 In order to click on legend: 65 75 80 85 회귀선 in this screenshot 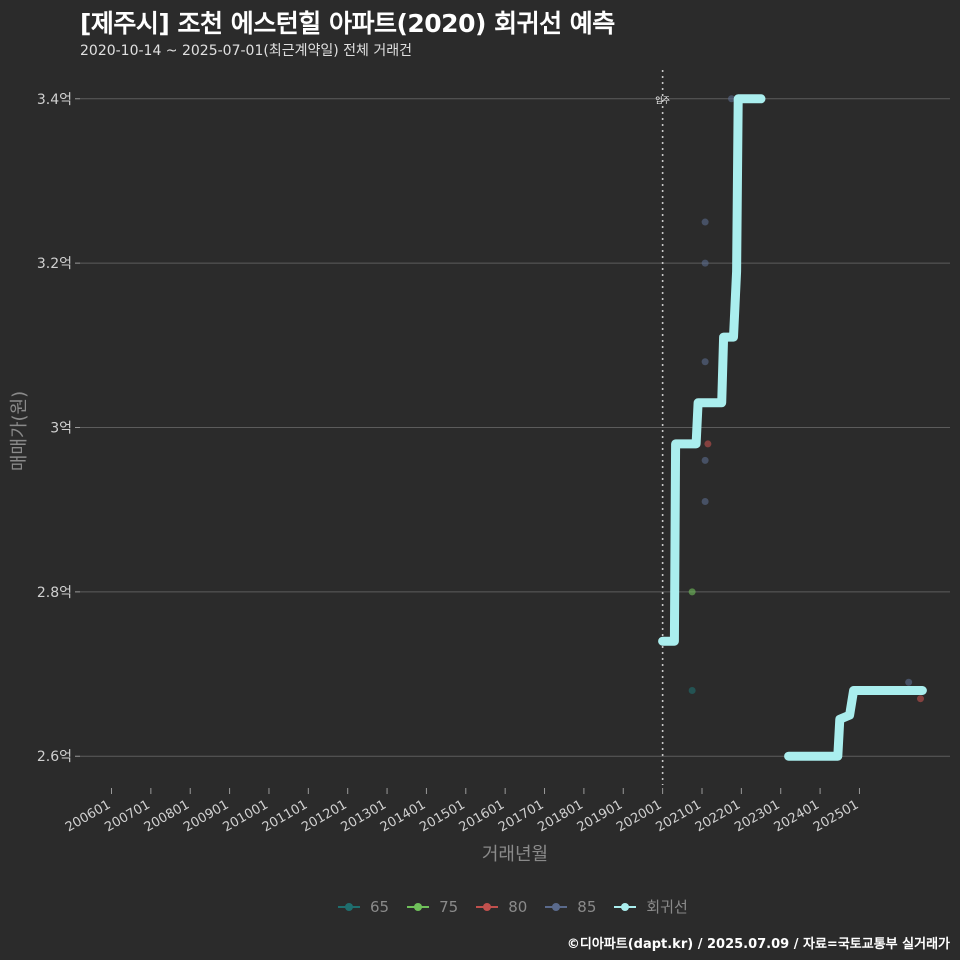, I will do `click(522, 906)`.